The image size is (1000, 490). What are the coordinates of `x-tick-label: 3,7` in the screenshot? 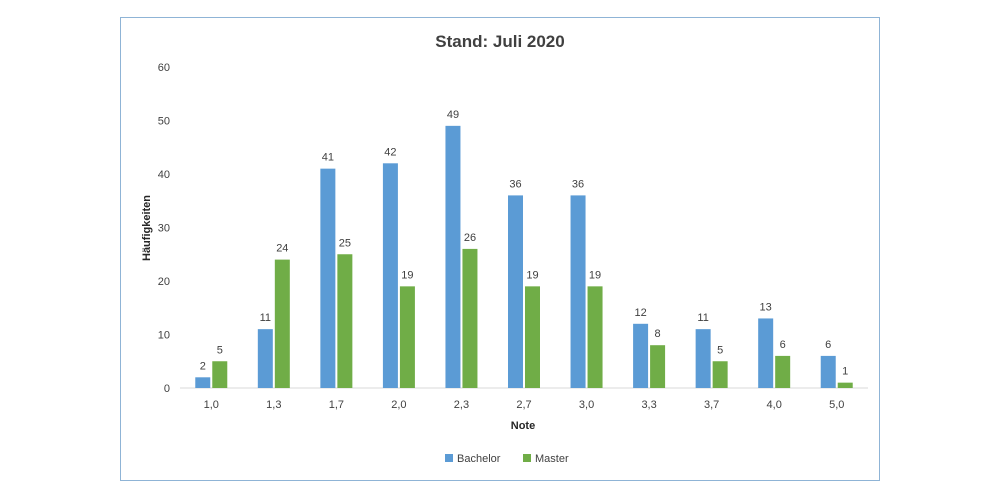 It's located at (711, 405).